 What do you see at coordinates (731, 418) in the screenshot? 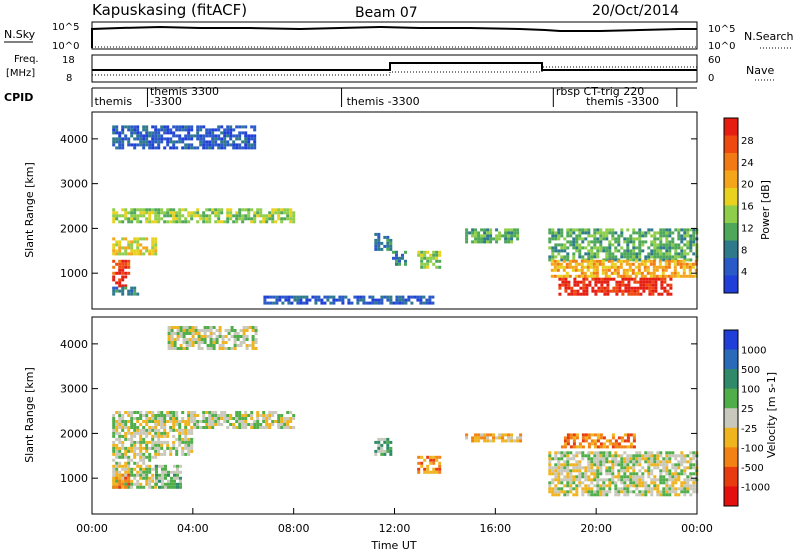
I see `colorbar-swatch` at bounding box center [731, 418].